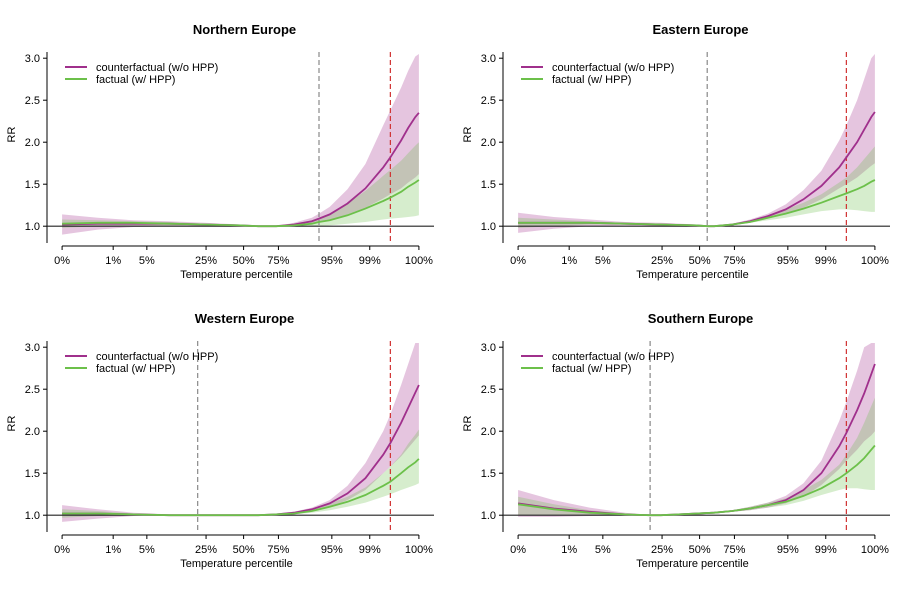 The image size is (916, 595). What do you see at coordinates (244, 318) in the screenshot?
I see `chart-title: Western Europe` at bounding box center [244, 318].